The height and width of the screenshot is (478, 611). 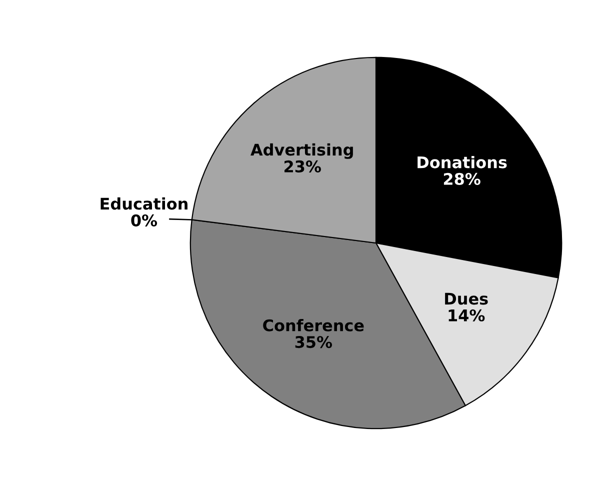 I want to click on slice-label: Conference, so click(x=313, y=325).